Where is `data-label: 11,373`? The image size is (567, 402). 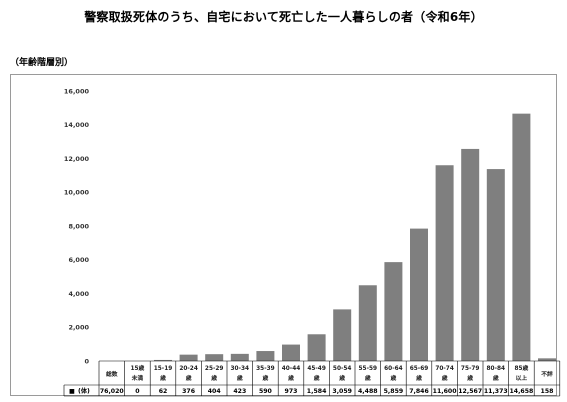
data-label: 11,373 is located at coordinates (496, 391).